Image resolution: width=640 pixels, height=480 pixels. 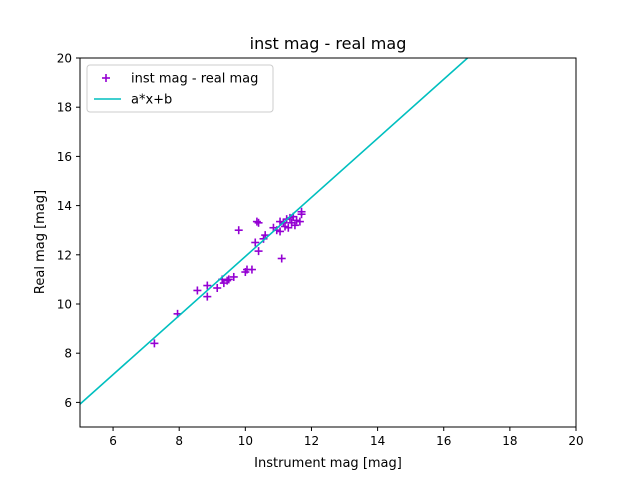 I want to click on legend: inst mag - real mag a*x+b, so click(x=180, y=88).